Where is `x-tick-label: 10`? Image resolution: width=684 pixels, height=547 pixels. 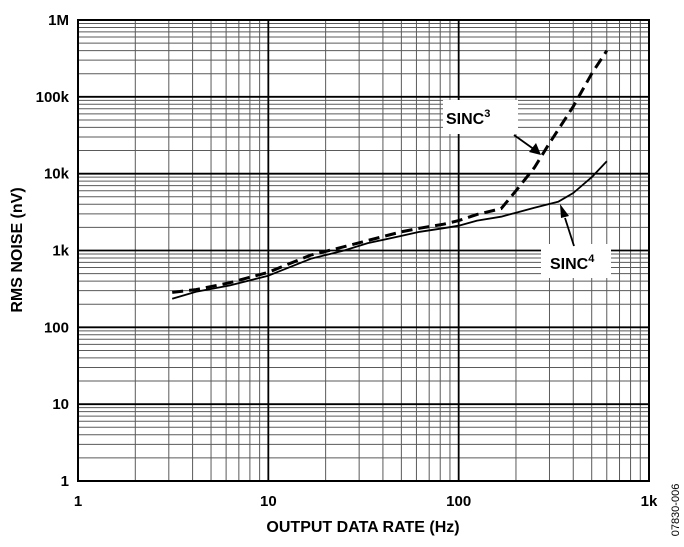 x-tick-label: 10 is located at coordinates (268, 501).